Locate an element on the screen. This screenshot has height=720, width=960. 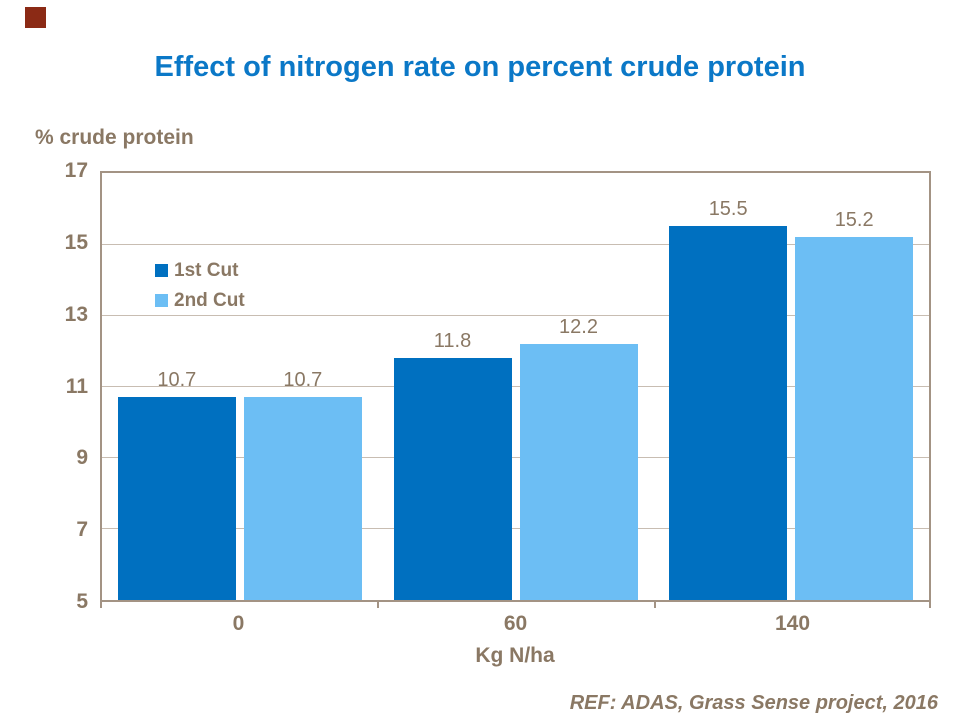
legend-item-1st-cut: 1st Cut is located at coordinates (200, 270).